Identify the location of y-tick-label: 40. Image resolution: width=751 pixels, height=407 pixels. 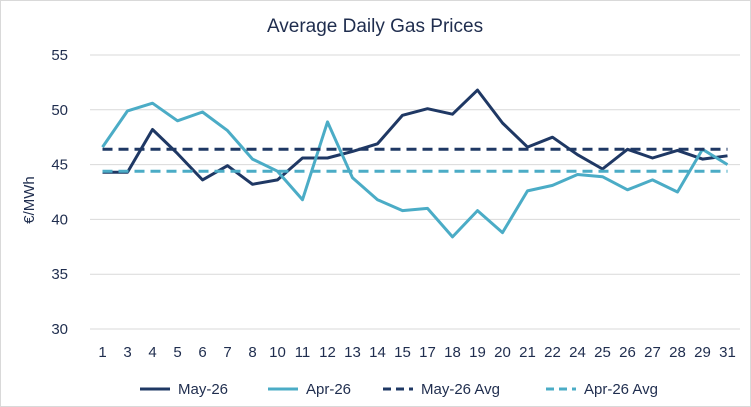
(59, 219).